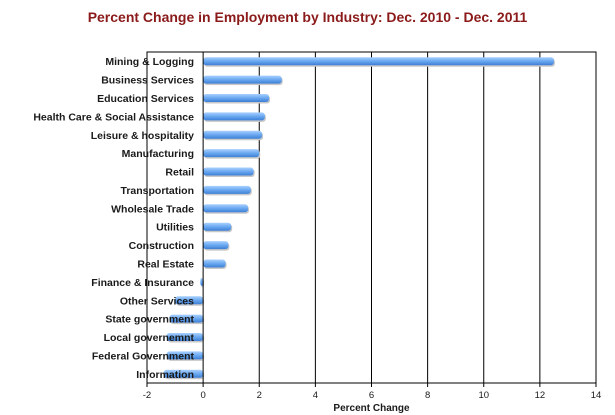 Image resolution: width=615 pixels, height=415 pixels. I want to click on x-tick-label: 14, so click(596, 395).